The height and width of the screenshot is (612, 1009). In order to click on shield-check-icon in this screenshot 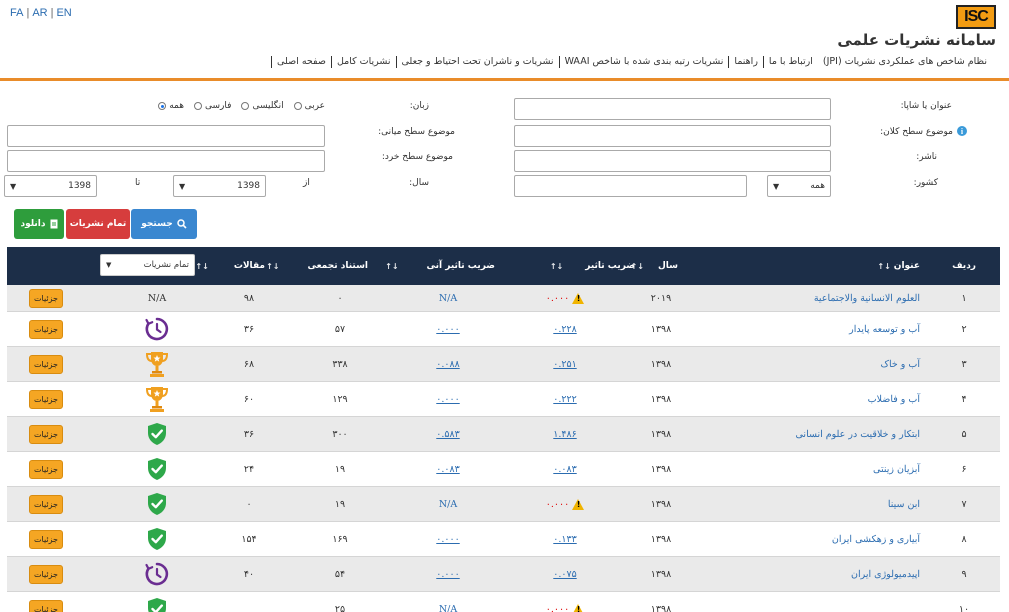, I will do `click(157, 504)`.